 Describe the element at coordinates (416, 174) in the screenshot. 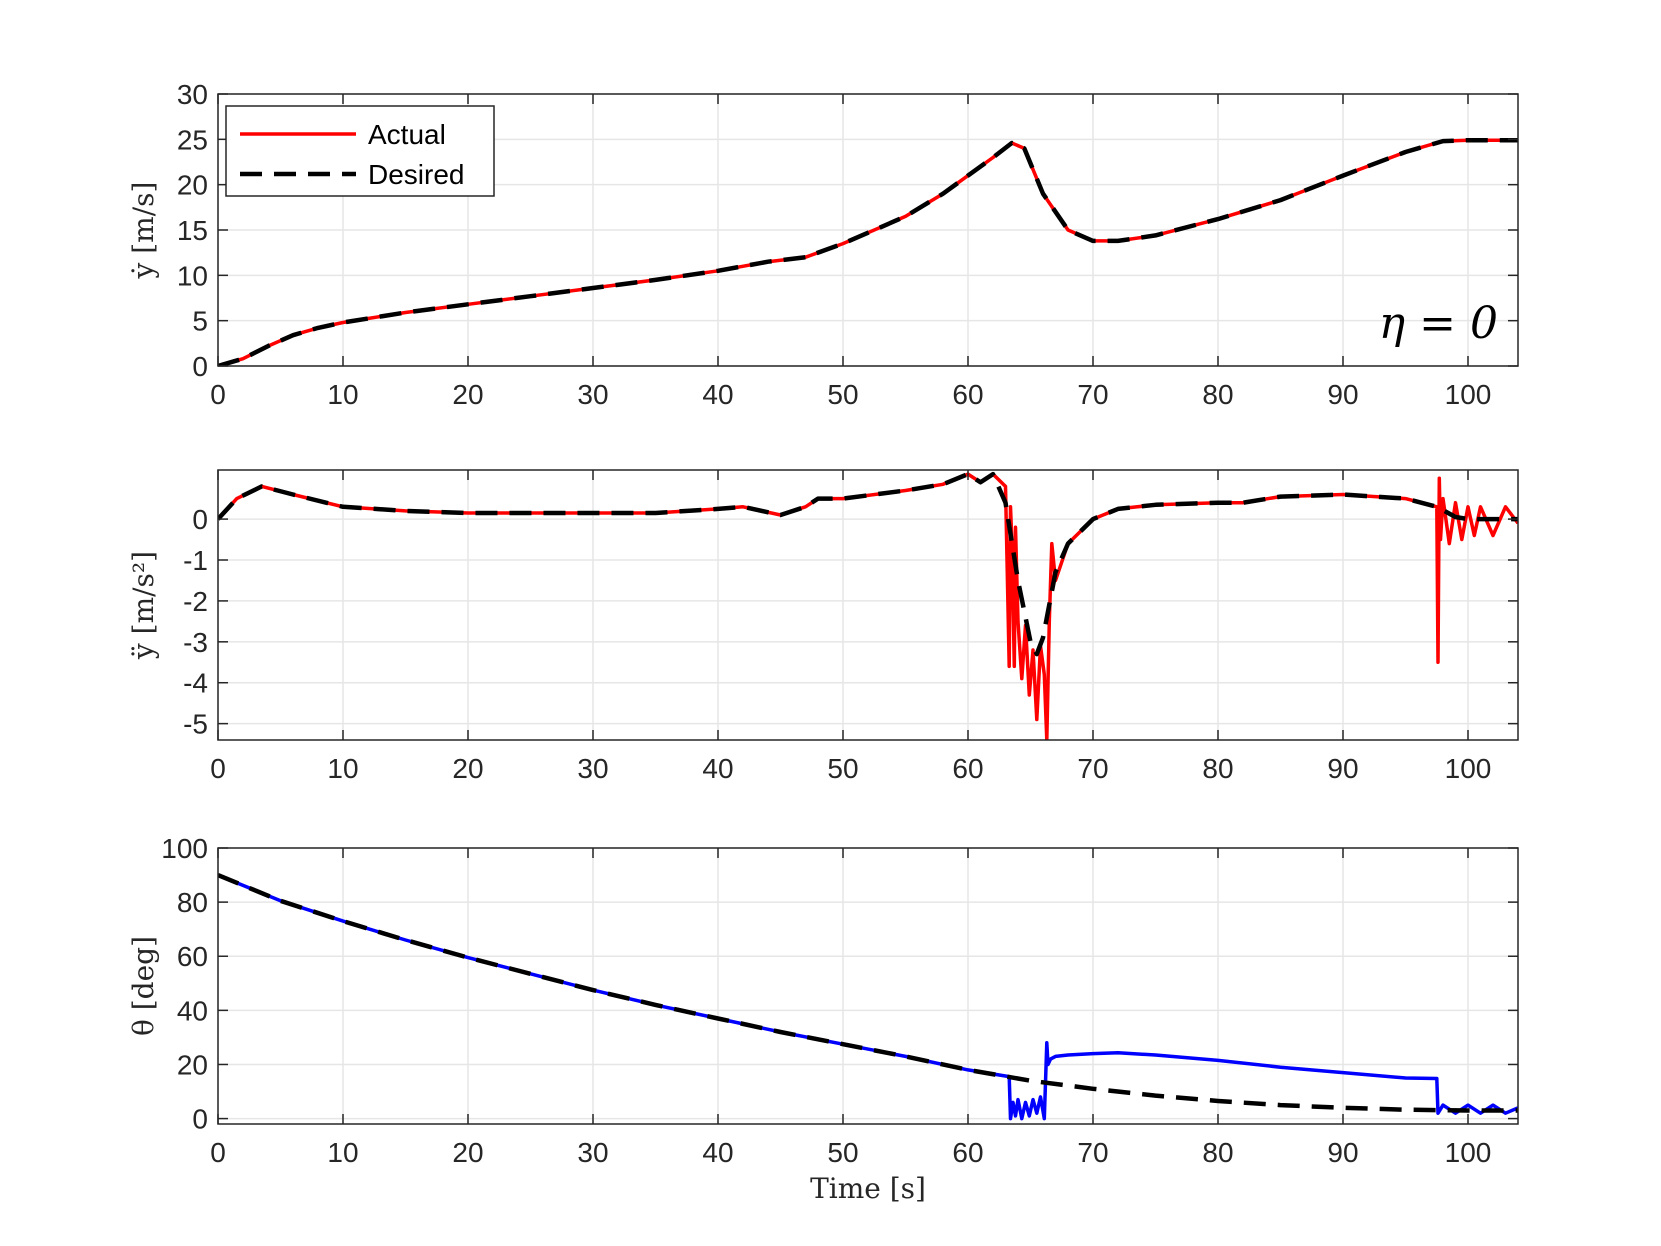

I see `legend-label-desired: Desired` at that location.